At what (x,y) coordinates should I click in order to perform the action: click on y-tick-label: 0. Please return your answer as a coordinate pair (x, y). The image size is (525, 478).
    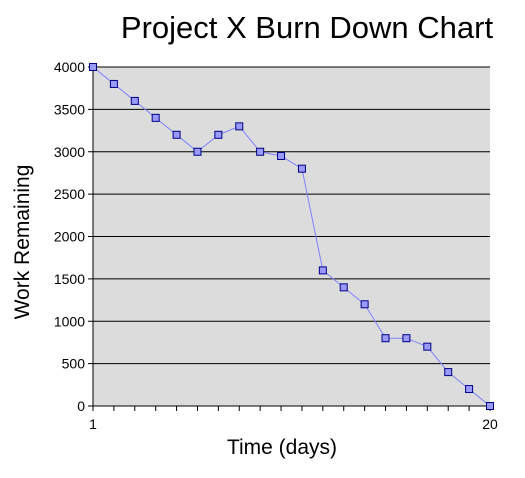
    Looking at the image, I should click on (81, 406).